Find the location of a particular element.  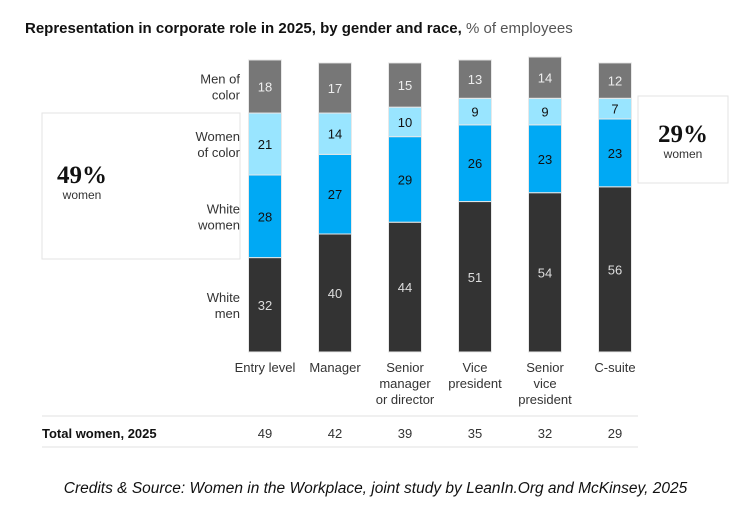

series-label: women is located at coordinates (218, 224).